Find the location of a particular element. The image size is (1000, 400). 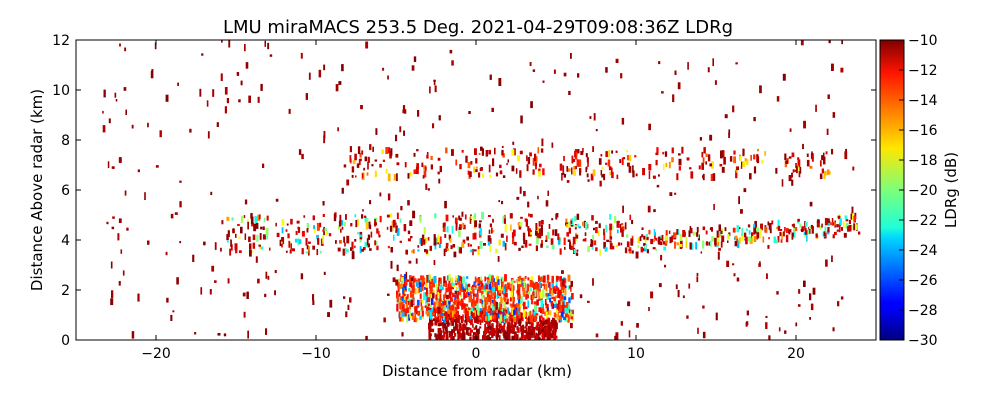

x-tick-label: −20 is located at coordinates (156, 354).